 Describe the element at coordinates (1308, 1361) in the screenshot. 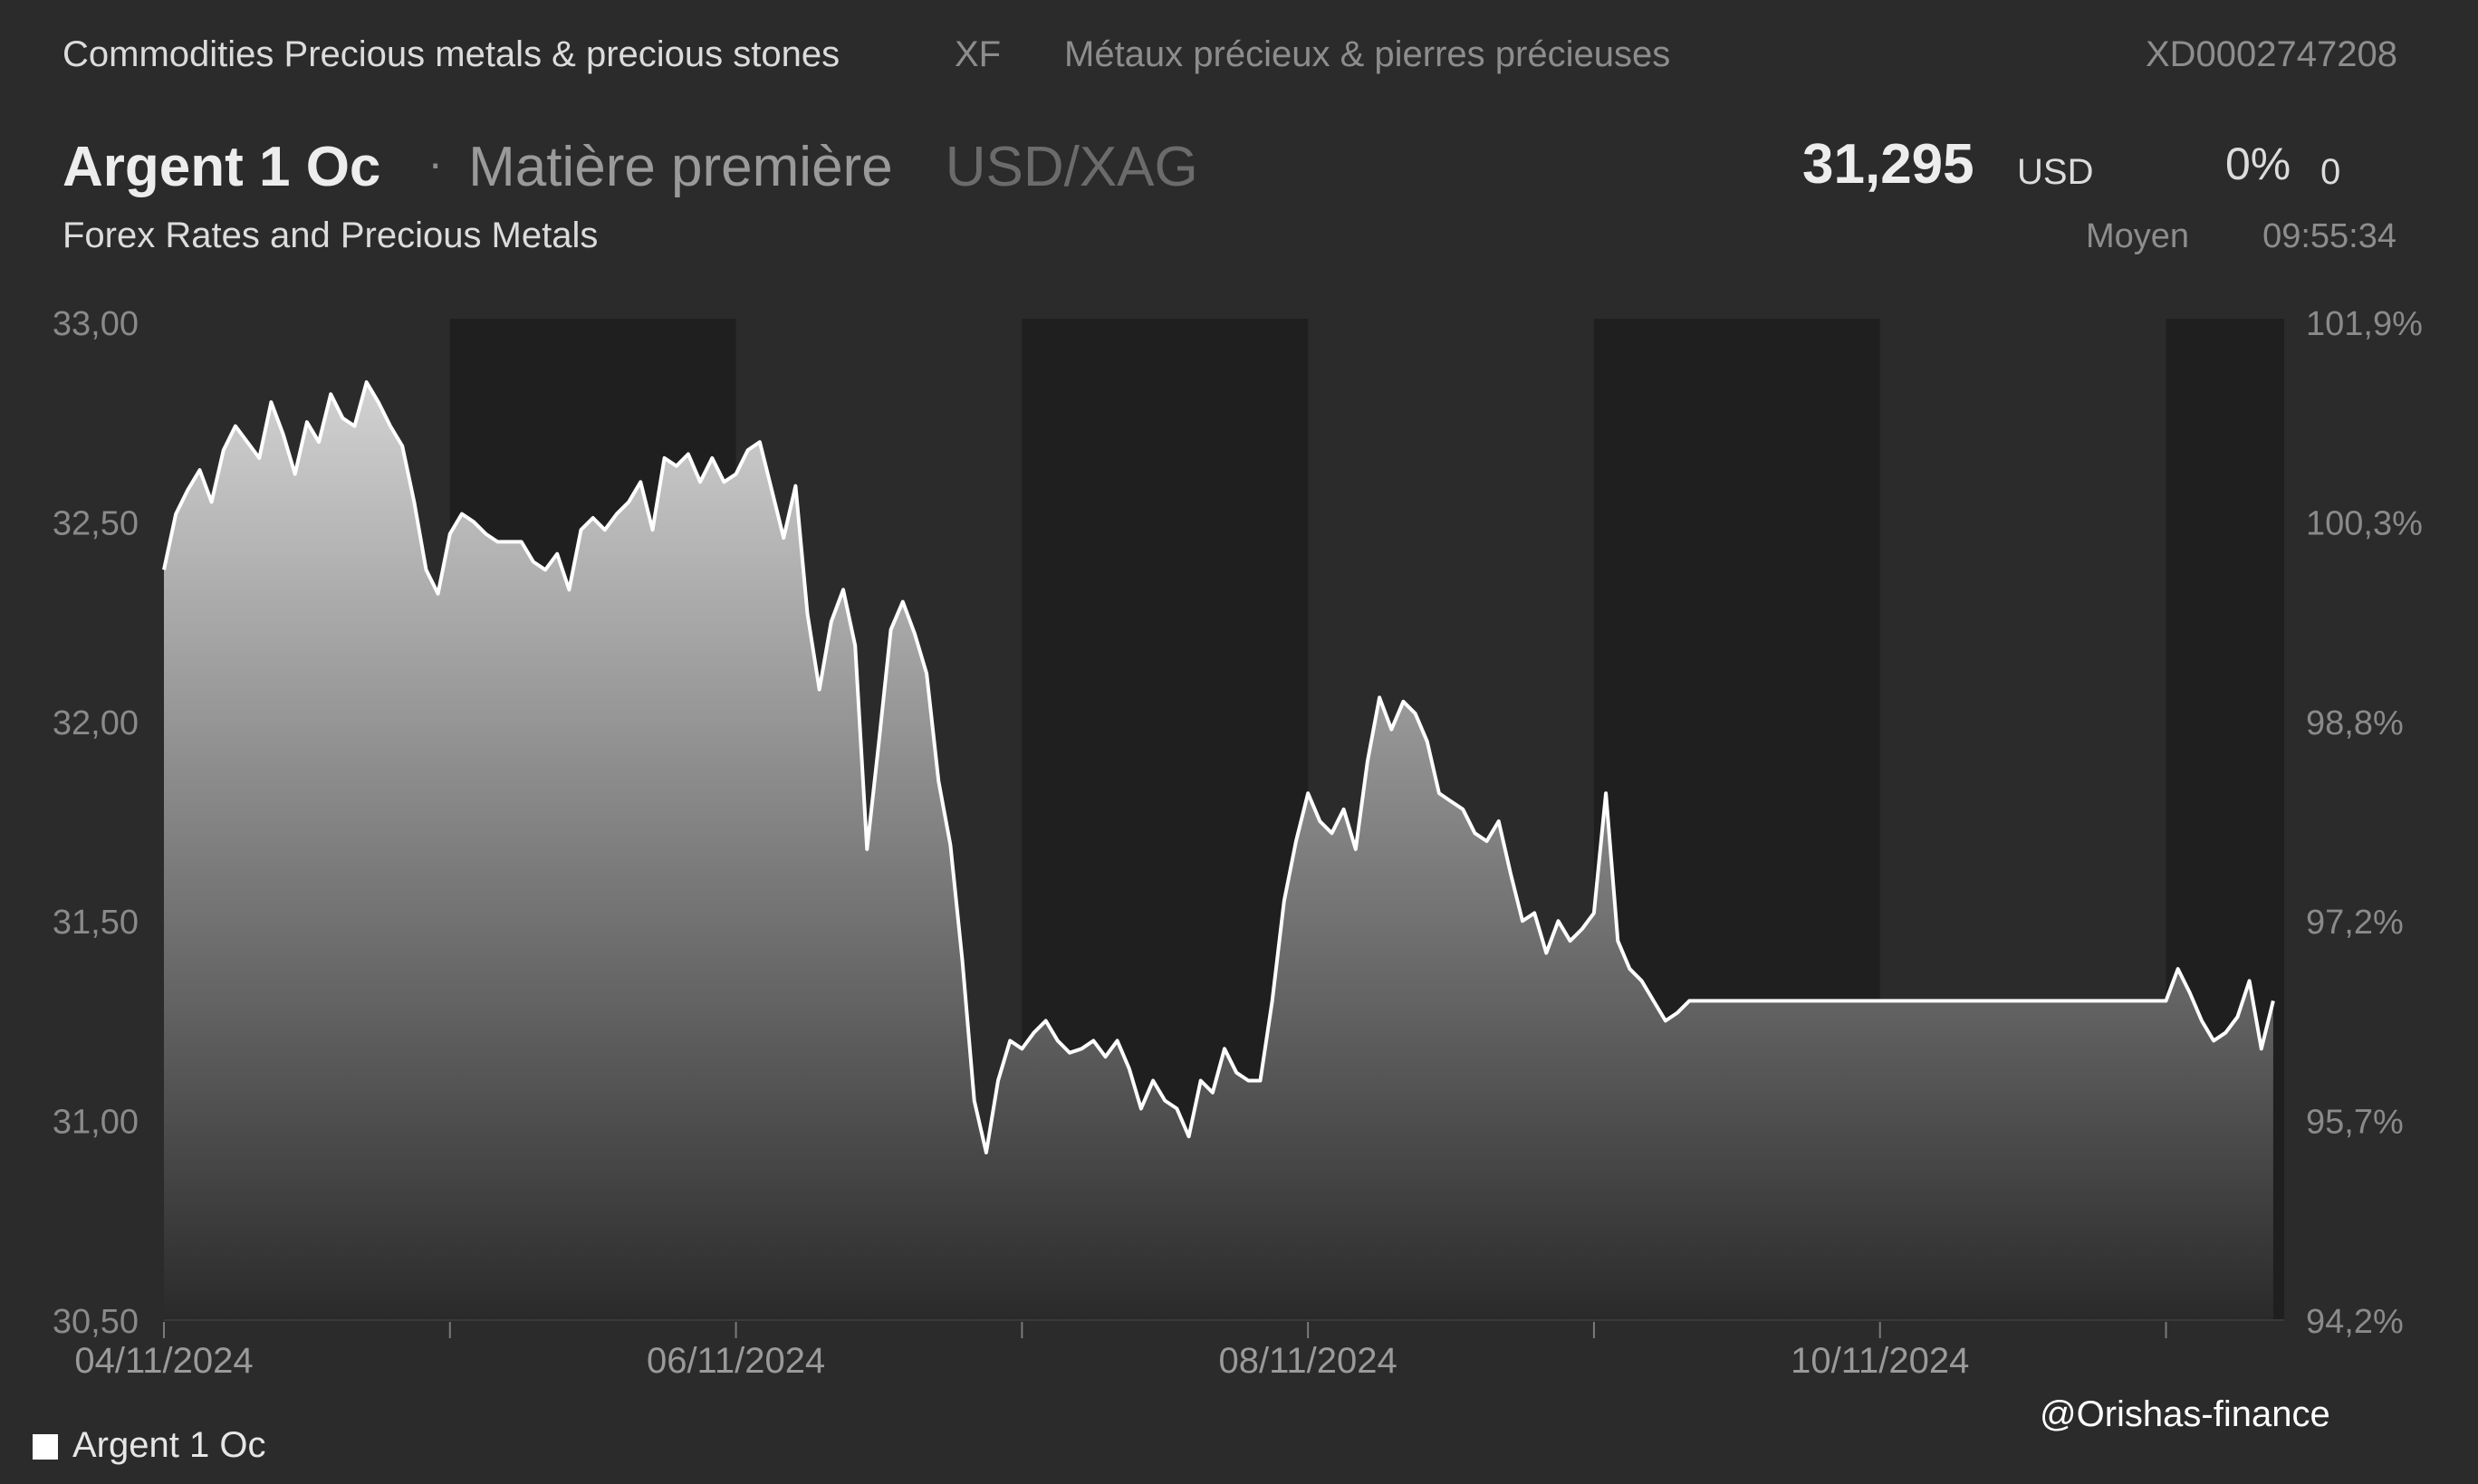

I see `x-tick-label: 08/11/2024` at that location.